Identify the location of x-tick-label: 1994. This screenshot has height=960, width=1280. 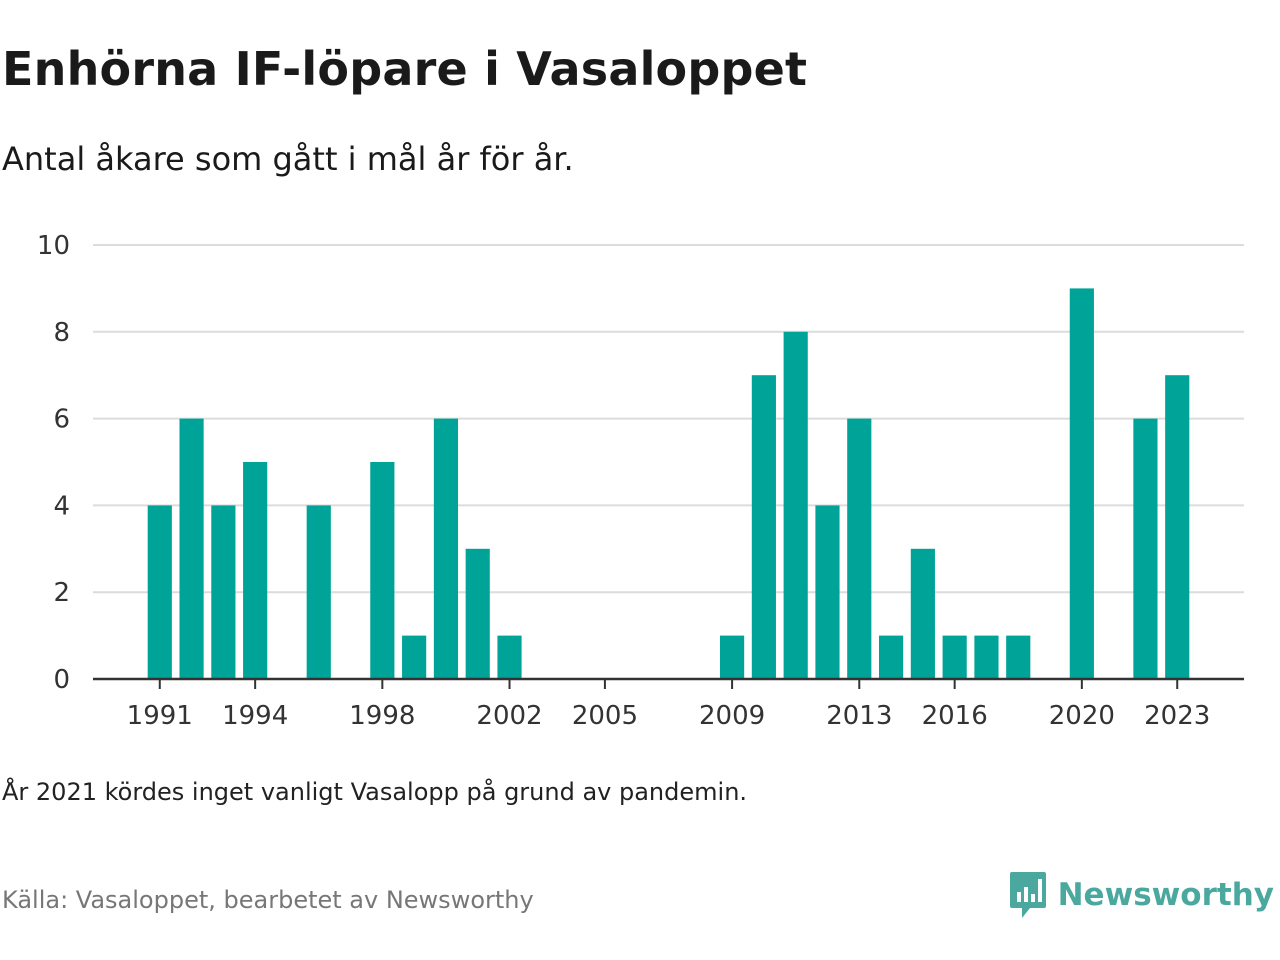
(255, 716).